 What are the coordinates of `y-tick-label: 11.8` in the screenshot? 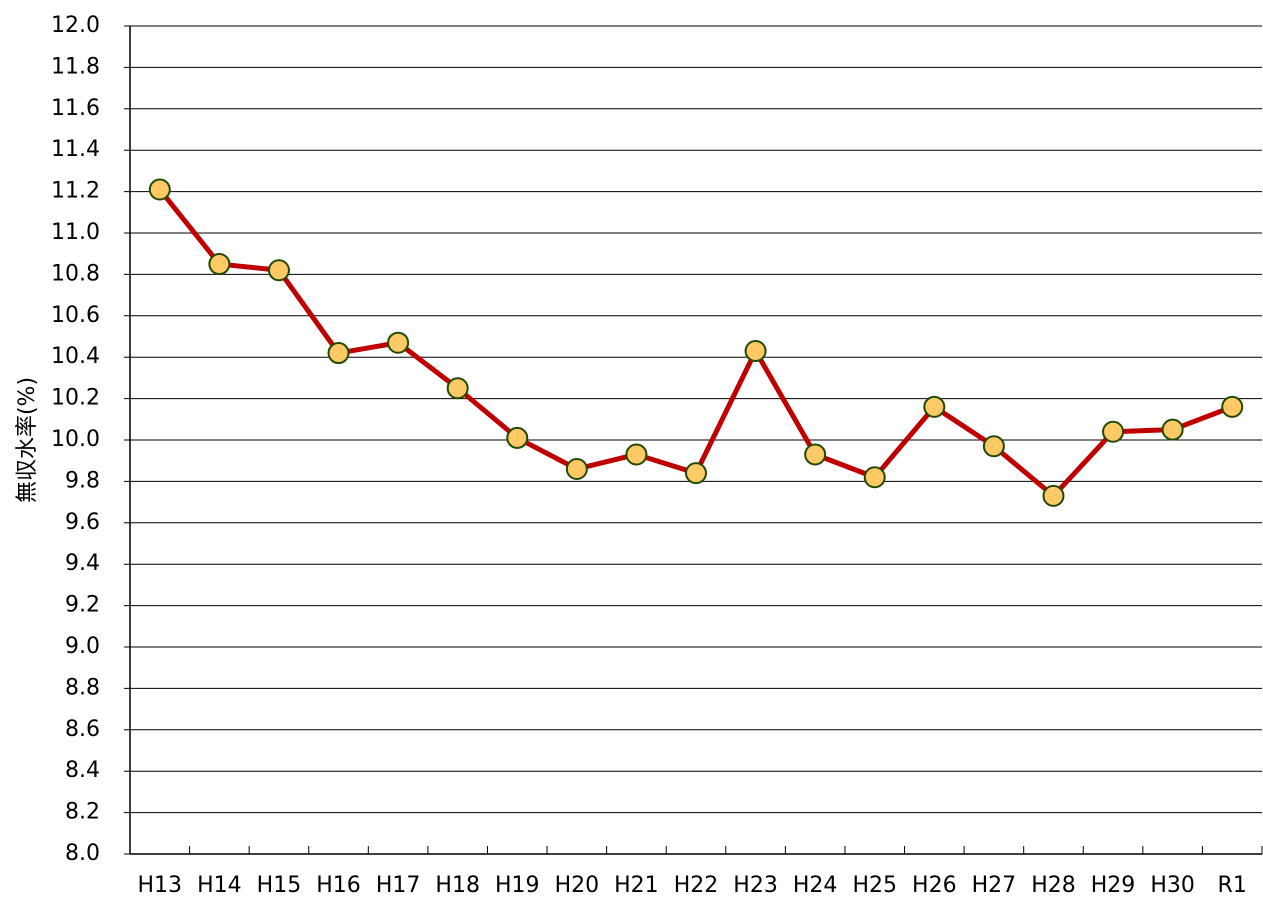 It's located at (75, 66).